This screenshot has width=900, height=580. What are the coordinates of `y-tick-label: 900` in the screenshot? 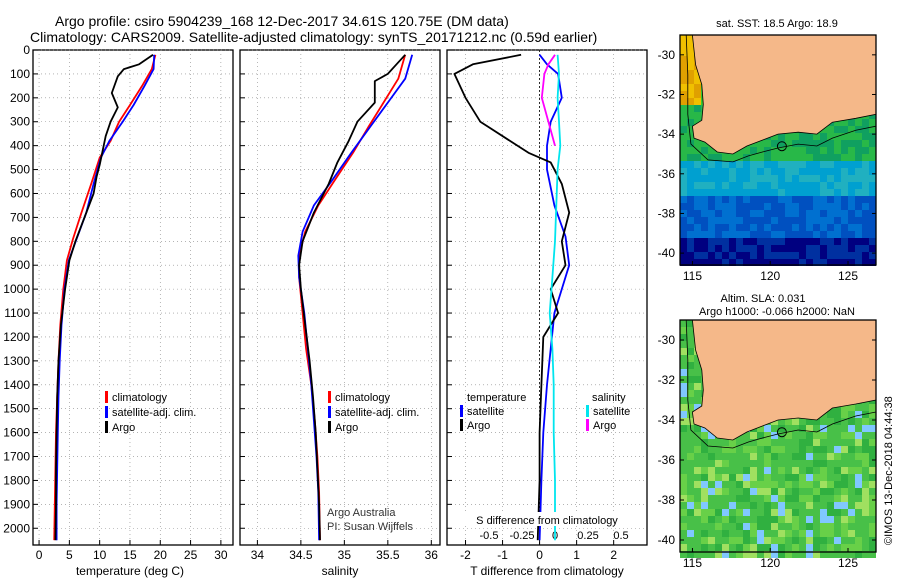 It's located at (20, 265).